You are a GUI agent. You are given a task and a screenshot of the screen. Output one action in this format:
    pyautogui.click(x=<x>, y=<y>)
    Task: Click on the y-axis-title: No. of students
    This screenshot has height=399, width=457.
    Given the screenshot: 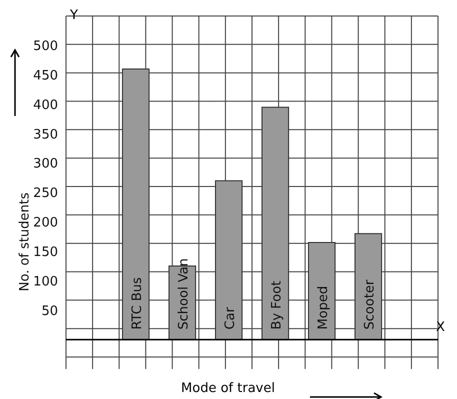 What is the action you would take?
    pyautogui.click(x=25, y=242)
    